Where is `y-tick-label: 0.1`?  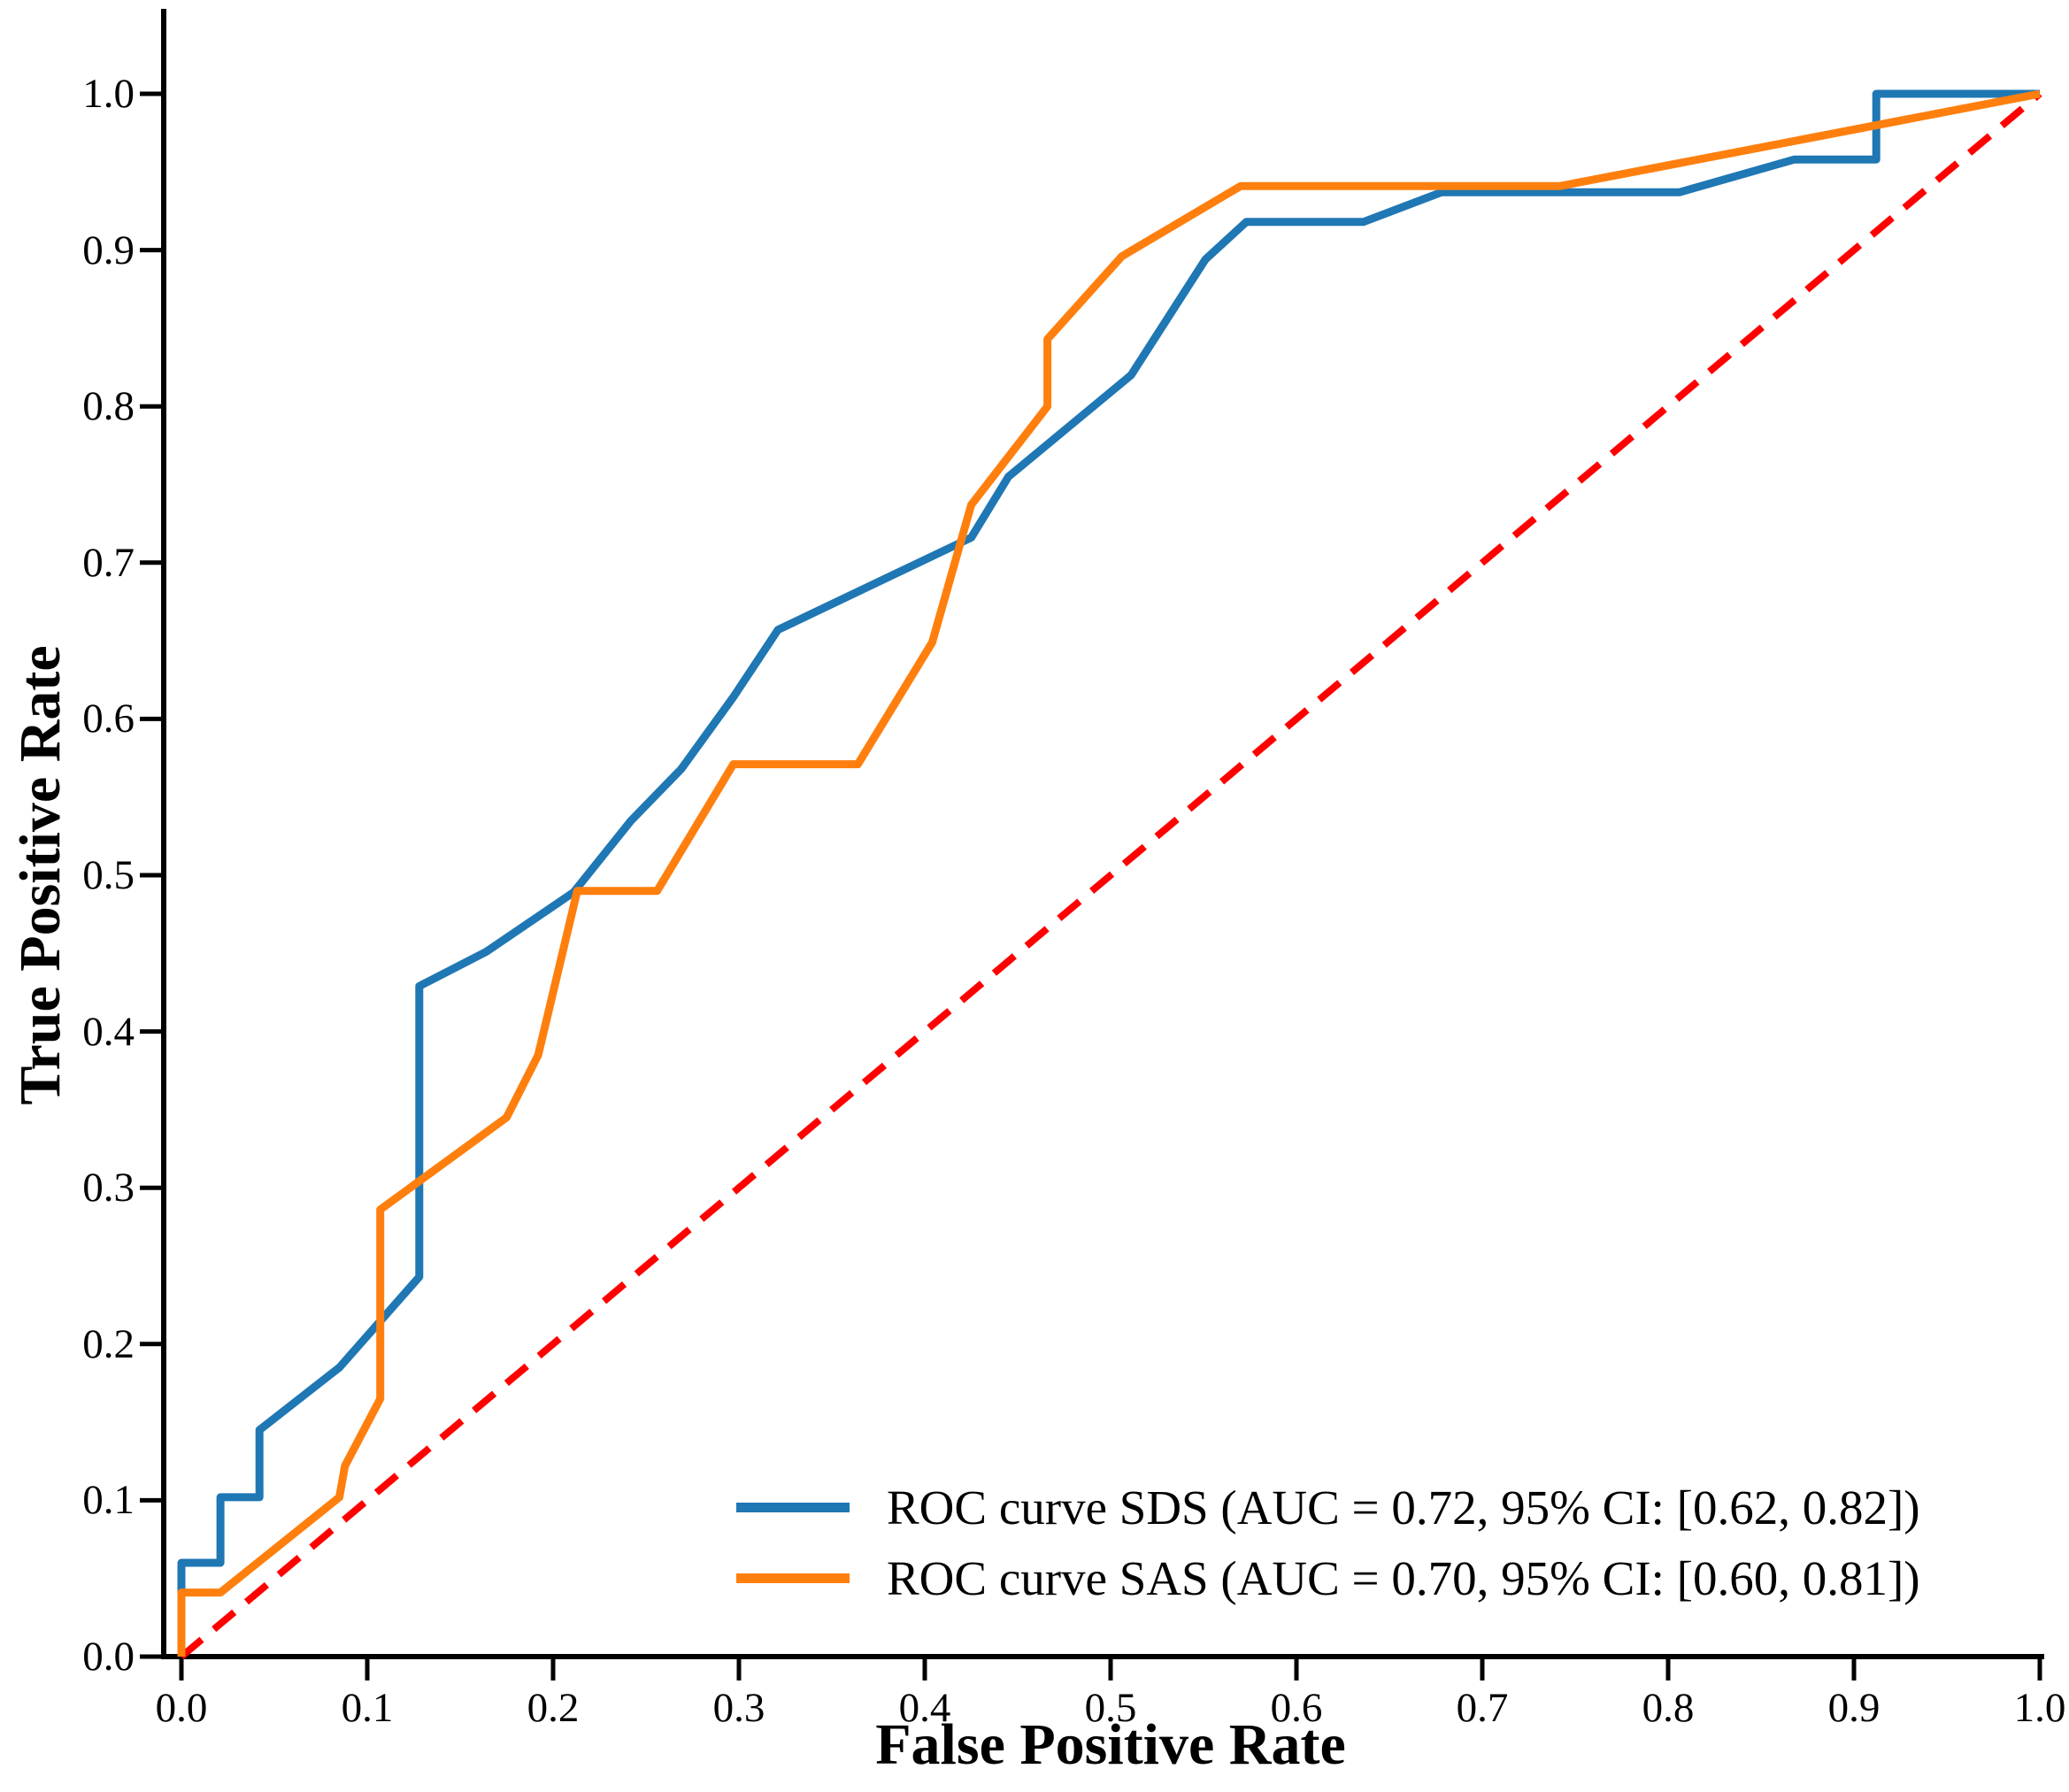 y-tick-label: 0.1 is located at coordinates (109, 1500).